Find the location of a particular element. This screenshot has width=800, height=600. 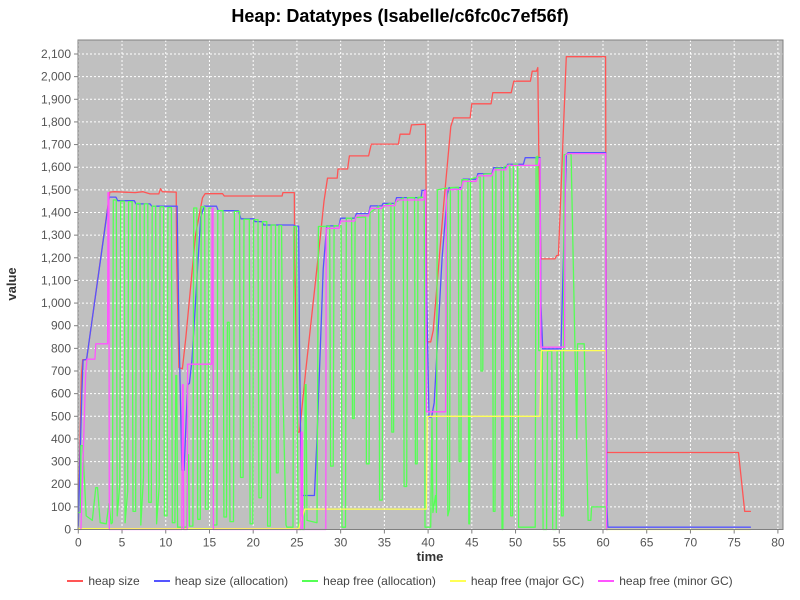

y-axis-label: value is located at coordinates (11, 283).